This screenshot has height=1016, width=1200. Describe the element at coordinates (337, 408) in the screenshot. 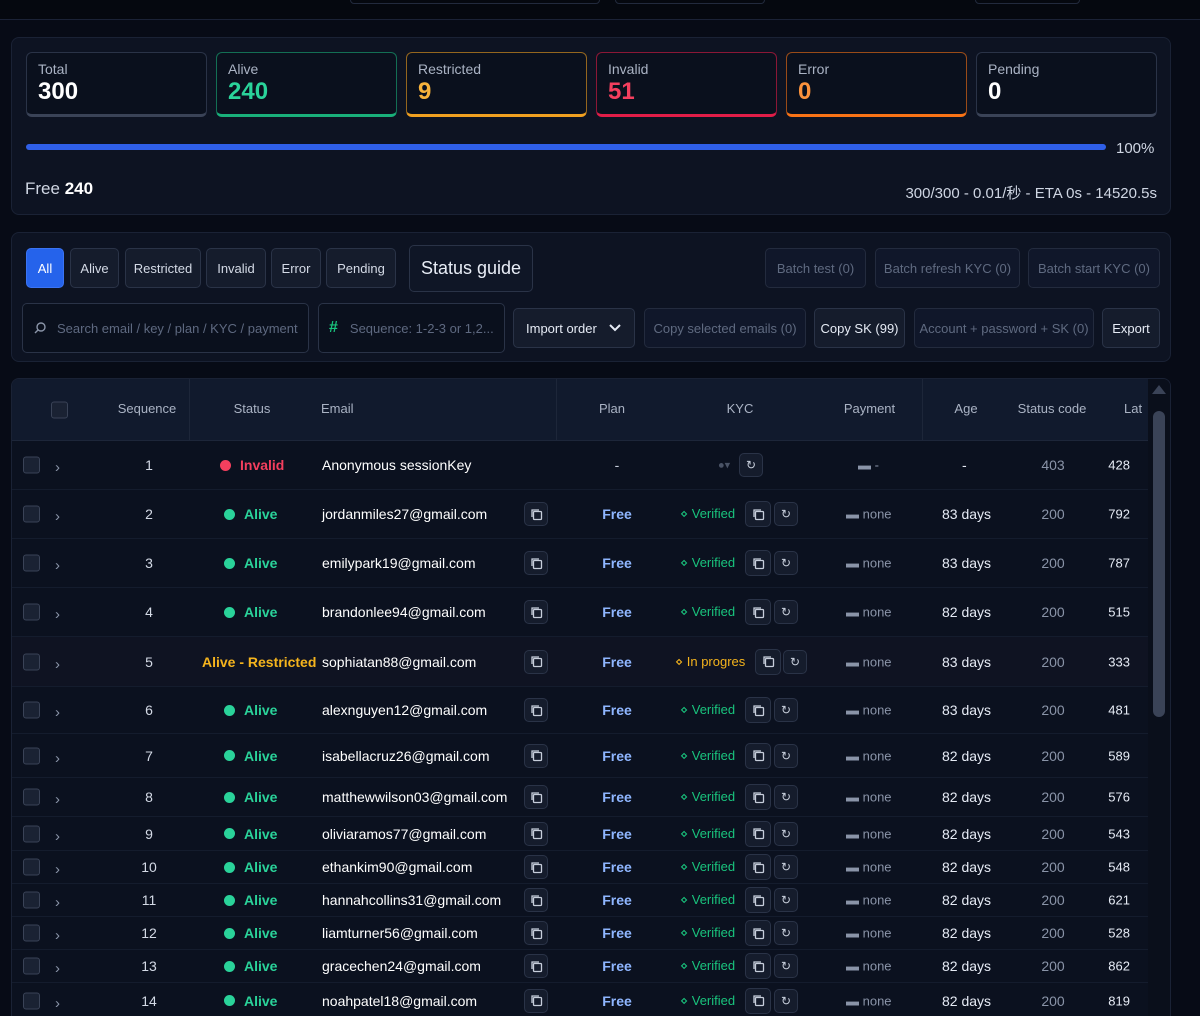

I see `column-email: Email` at that location.